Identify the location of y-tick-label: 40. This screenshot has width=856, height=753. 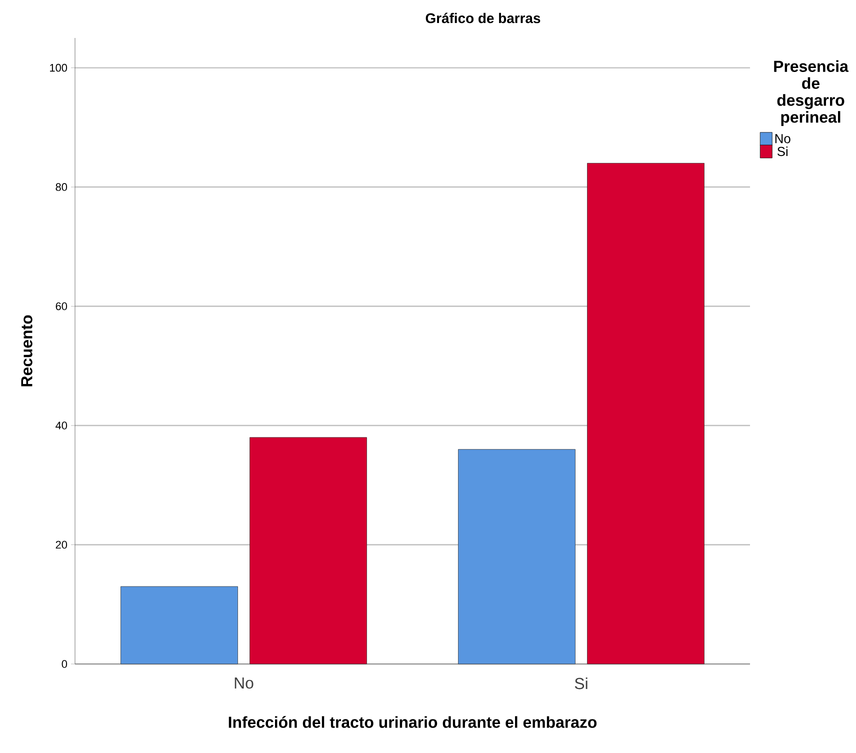
(62, 426).